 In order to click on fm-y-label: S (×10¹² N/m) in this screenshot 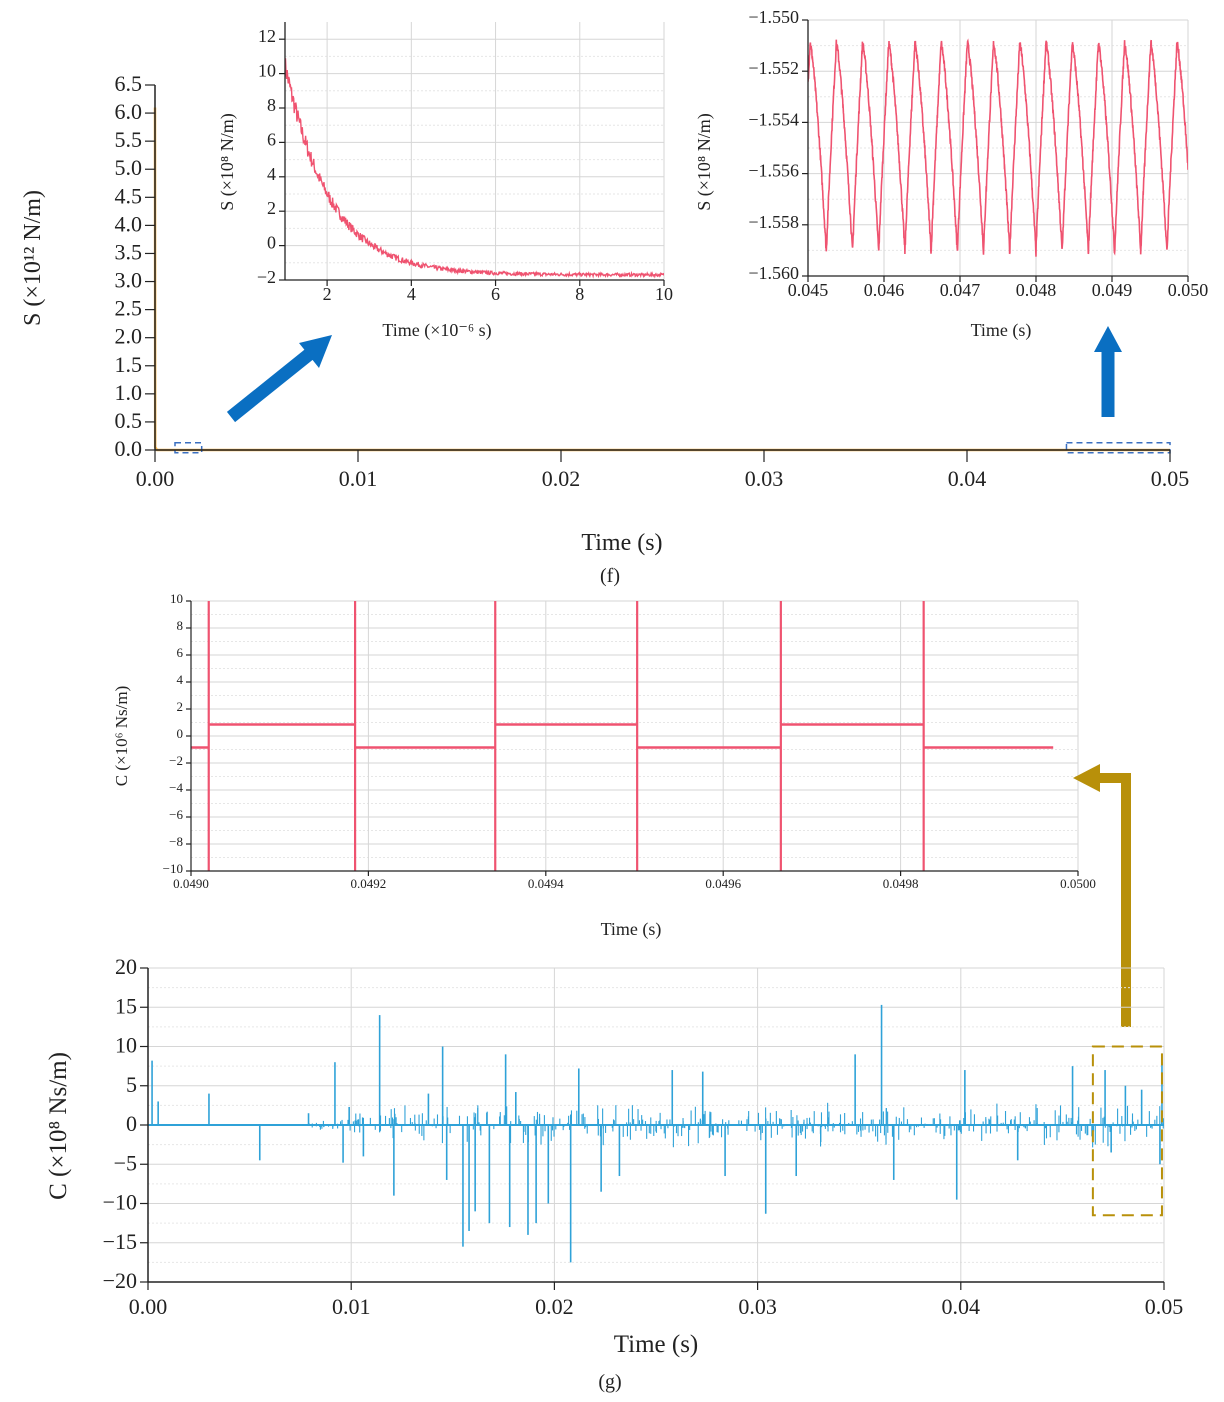, I will do `click(33, 258)`.